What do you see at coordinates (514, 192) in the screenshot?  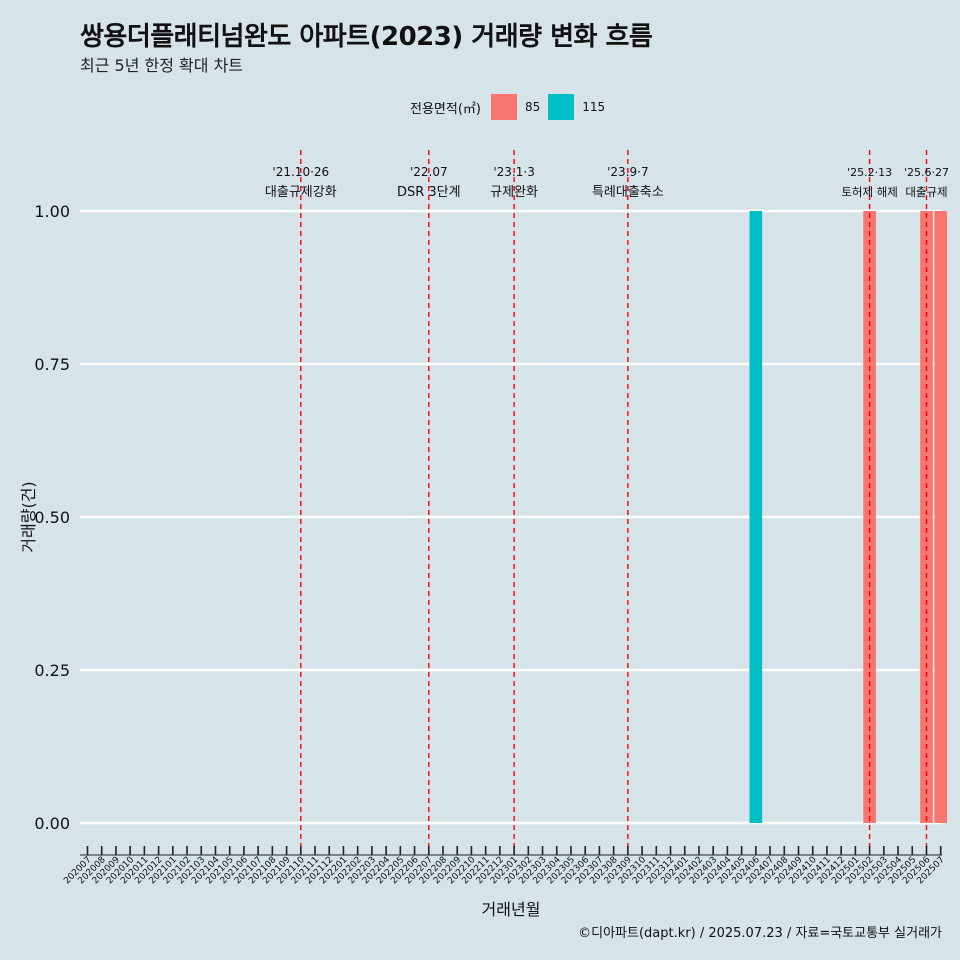 I see `event-name-label: 규제완화` at bounding box center [514, 192].